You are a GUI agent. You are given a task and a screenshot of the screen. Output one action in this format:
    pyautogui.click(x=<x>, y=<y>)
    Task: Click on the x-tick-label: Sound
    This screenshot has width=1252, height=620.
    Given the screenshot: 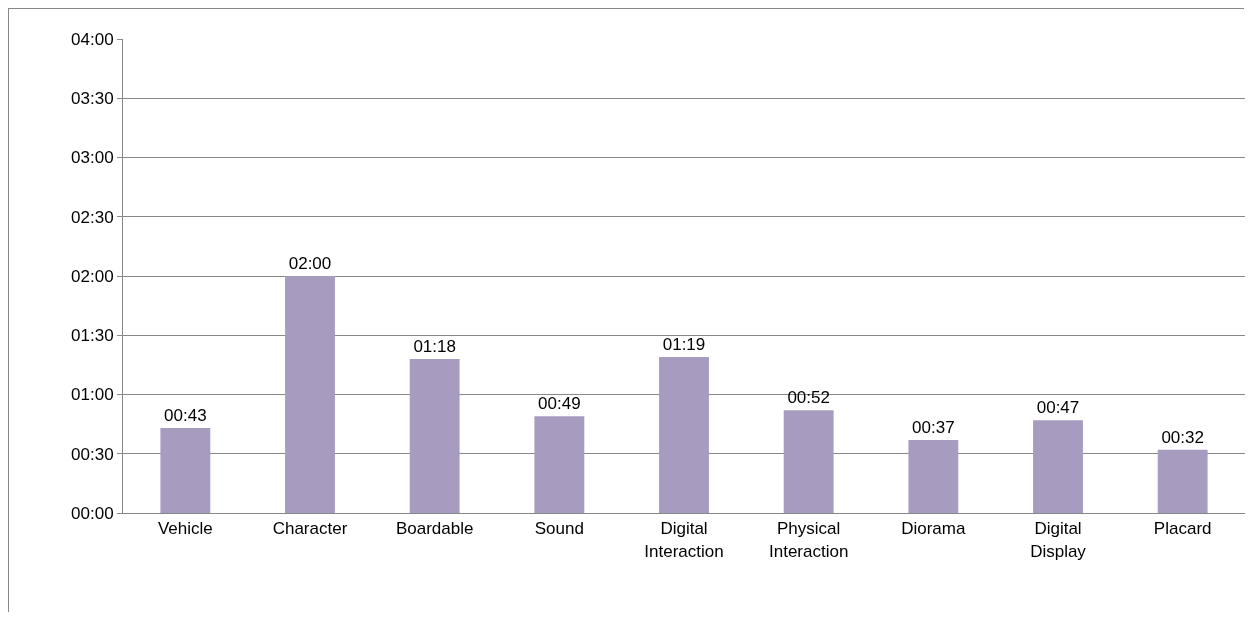 What is the action you would take?
    pyautogui.click(x=559, y=529)
    